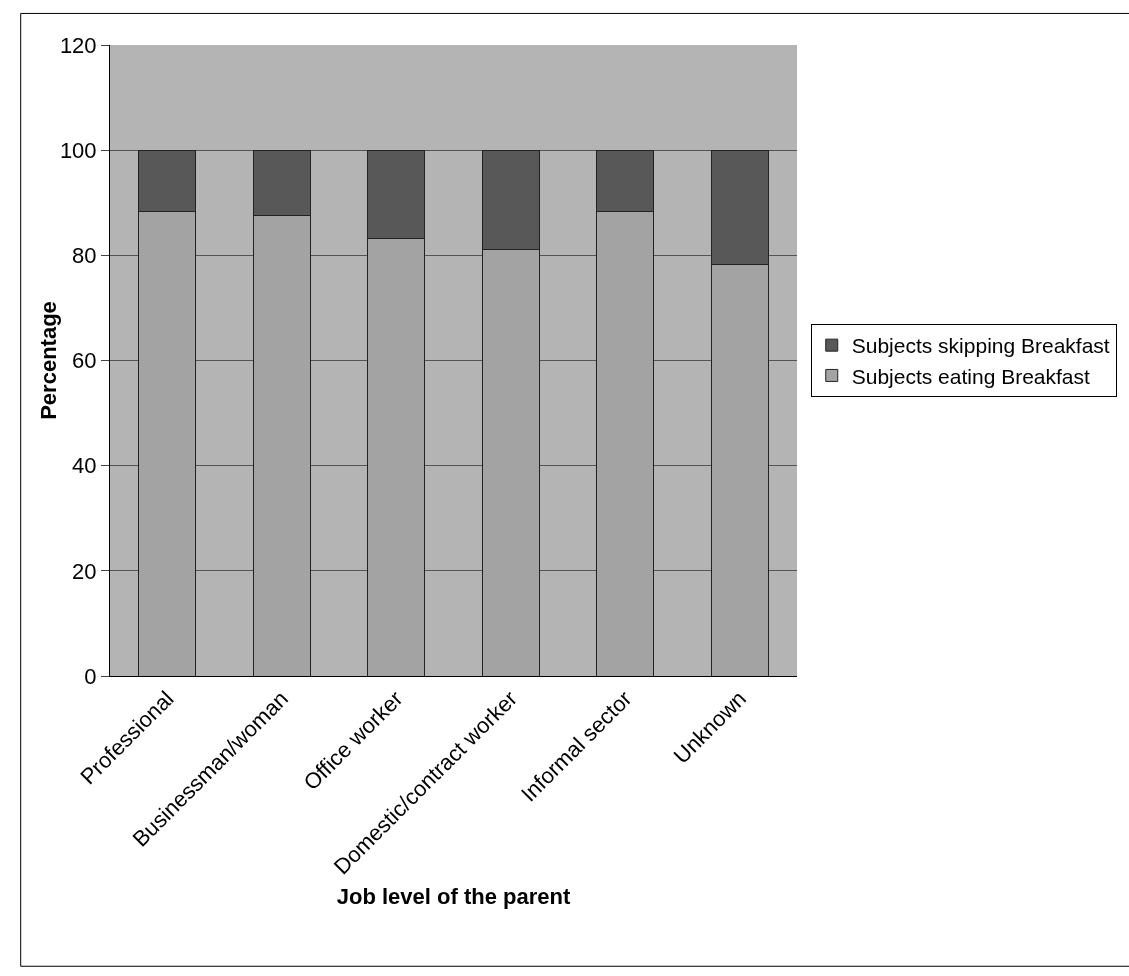 Image resolution: width=1129 pixels, height=976 pixels. What do you see at coordinates (980, 346) in the screenshot?
I see `legend-label: Subjects skipping Breakfast` at bounding box center [980, 346].